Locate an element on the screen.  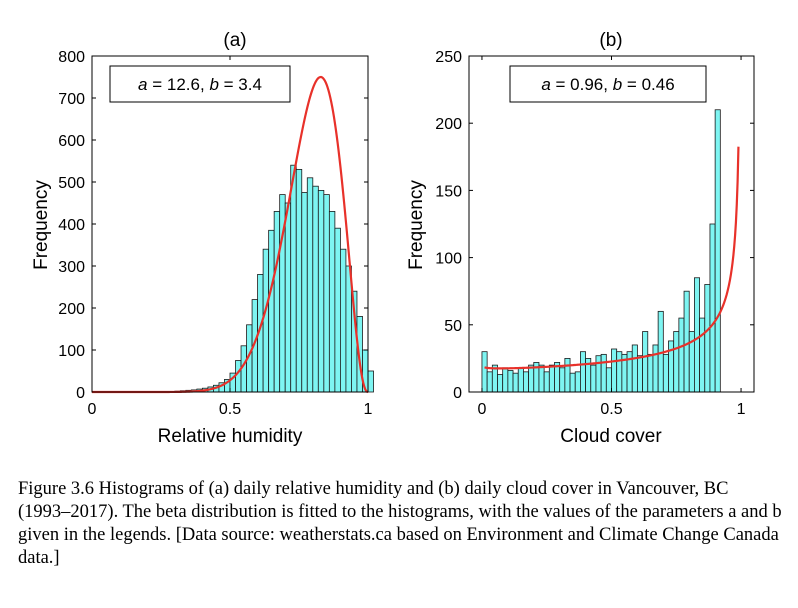
panel-b-legend-a-value: = 0.96, is located at coordinates (582, 84).